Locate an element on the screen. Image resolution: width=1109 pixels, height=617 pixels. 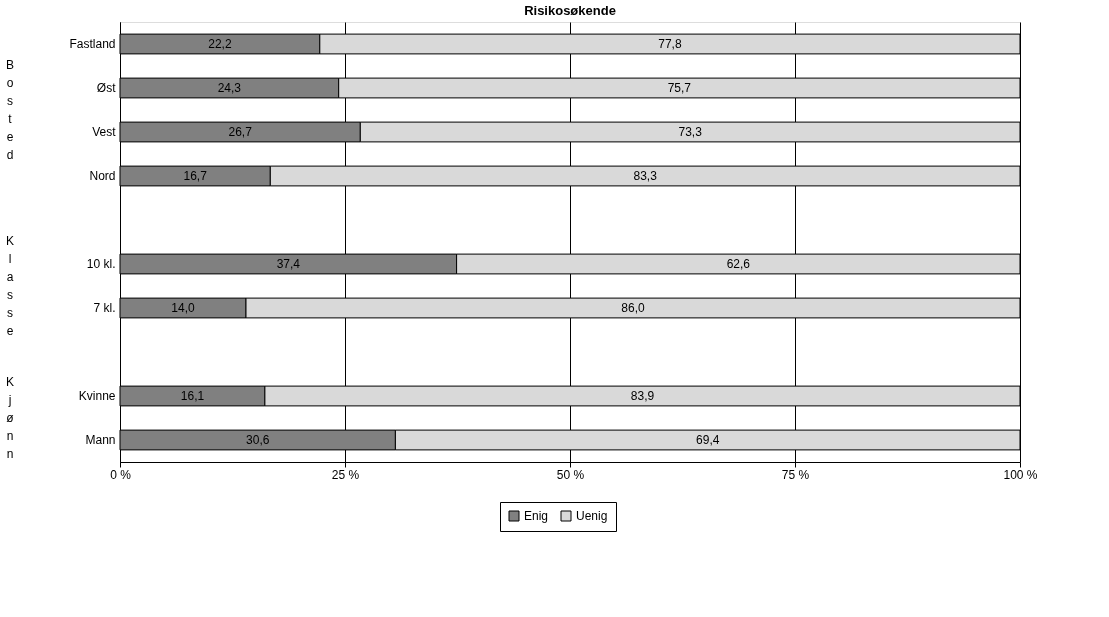
data-label: 26,7 is located at coordinates (240, 132).